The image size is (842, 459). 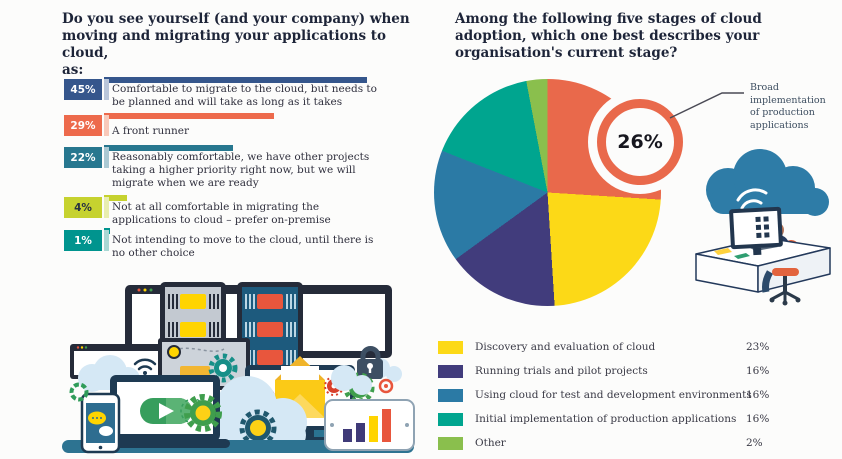 I want to click on title-line: Among the following five stages of cloud, so click(x=608, y=19).